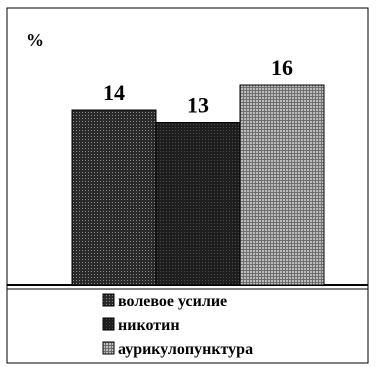 Image resolution: width=376 pixels, height=367 pixels. I want to click on data-label-2: 13, so click(198, 105).